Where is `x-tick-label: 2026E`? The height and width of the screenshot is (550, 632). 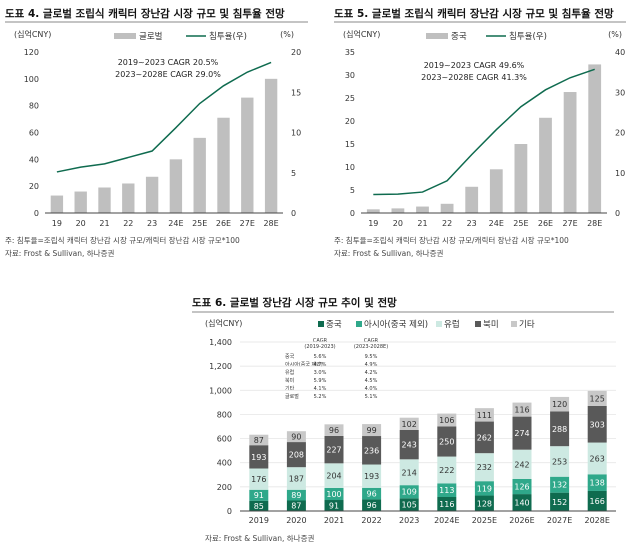
x-tick-label: 2026E is located at coordinates (521, 520).